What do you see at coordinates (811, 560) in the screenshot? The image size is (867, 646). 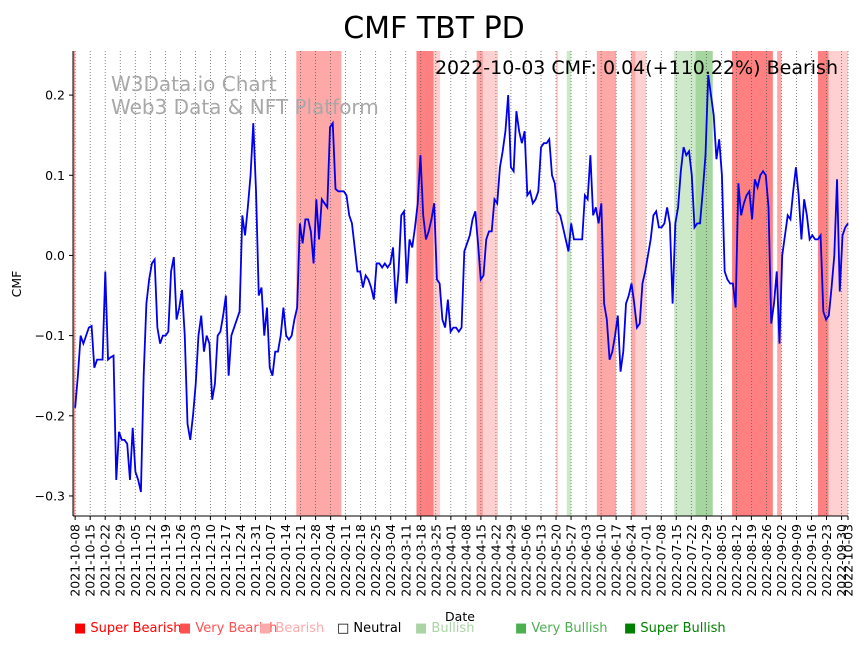 I see `x-tick-label: 2022-09-16` at bounding box center [811, 560].